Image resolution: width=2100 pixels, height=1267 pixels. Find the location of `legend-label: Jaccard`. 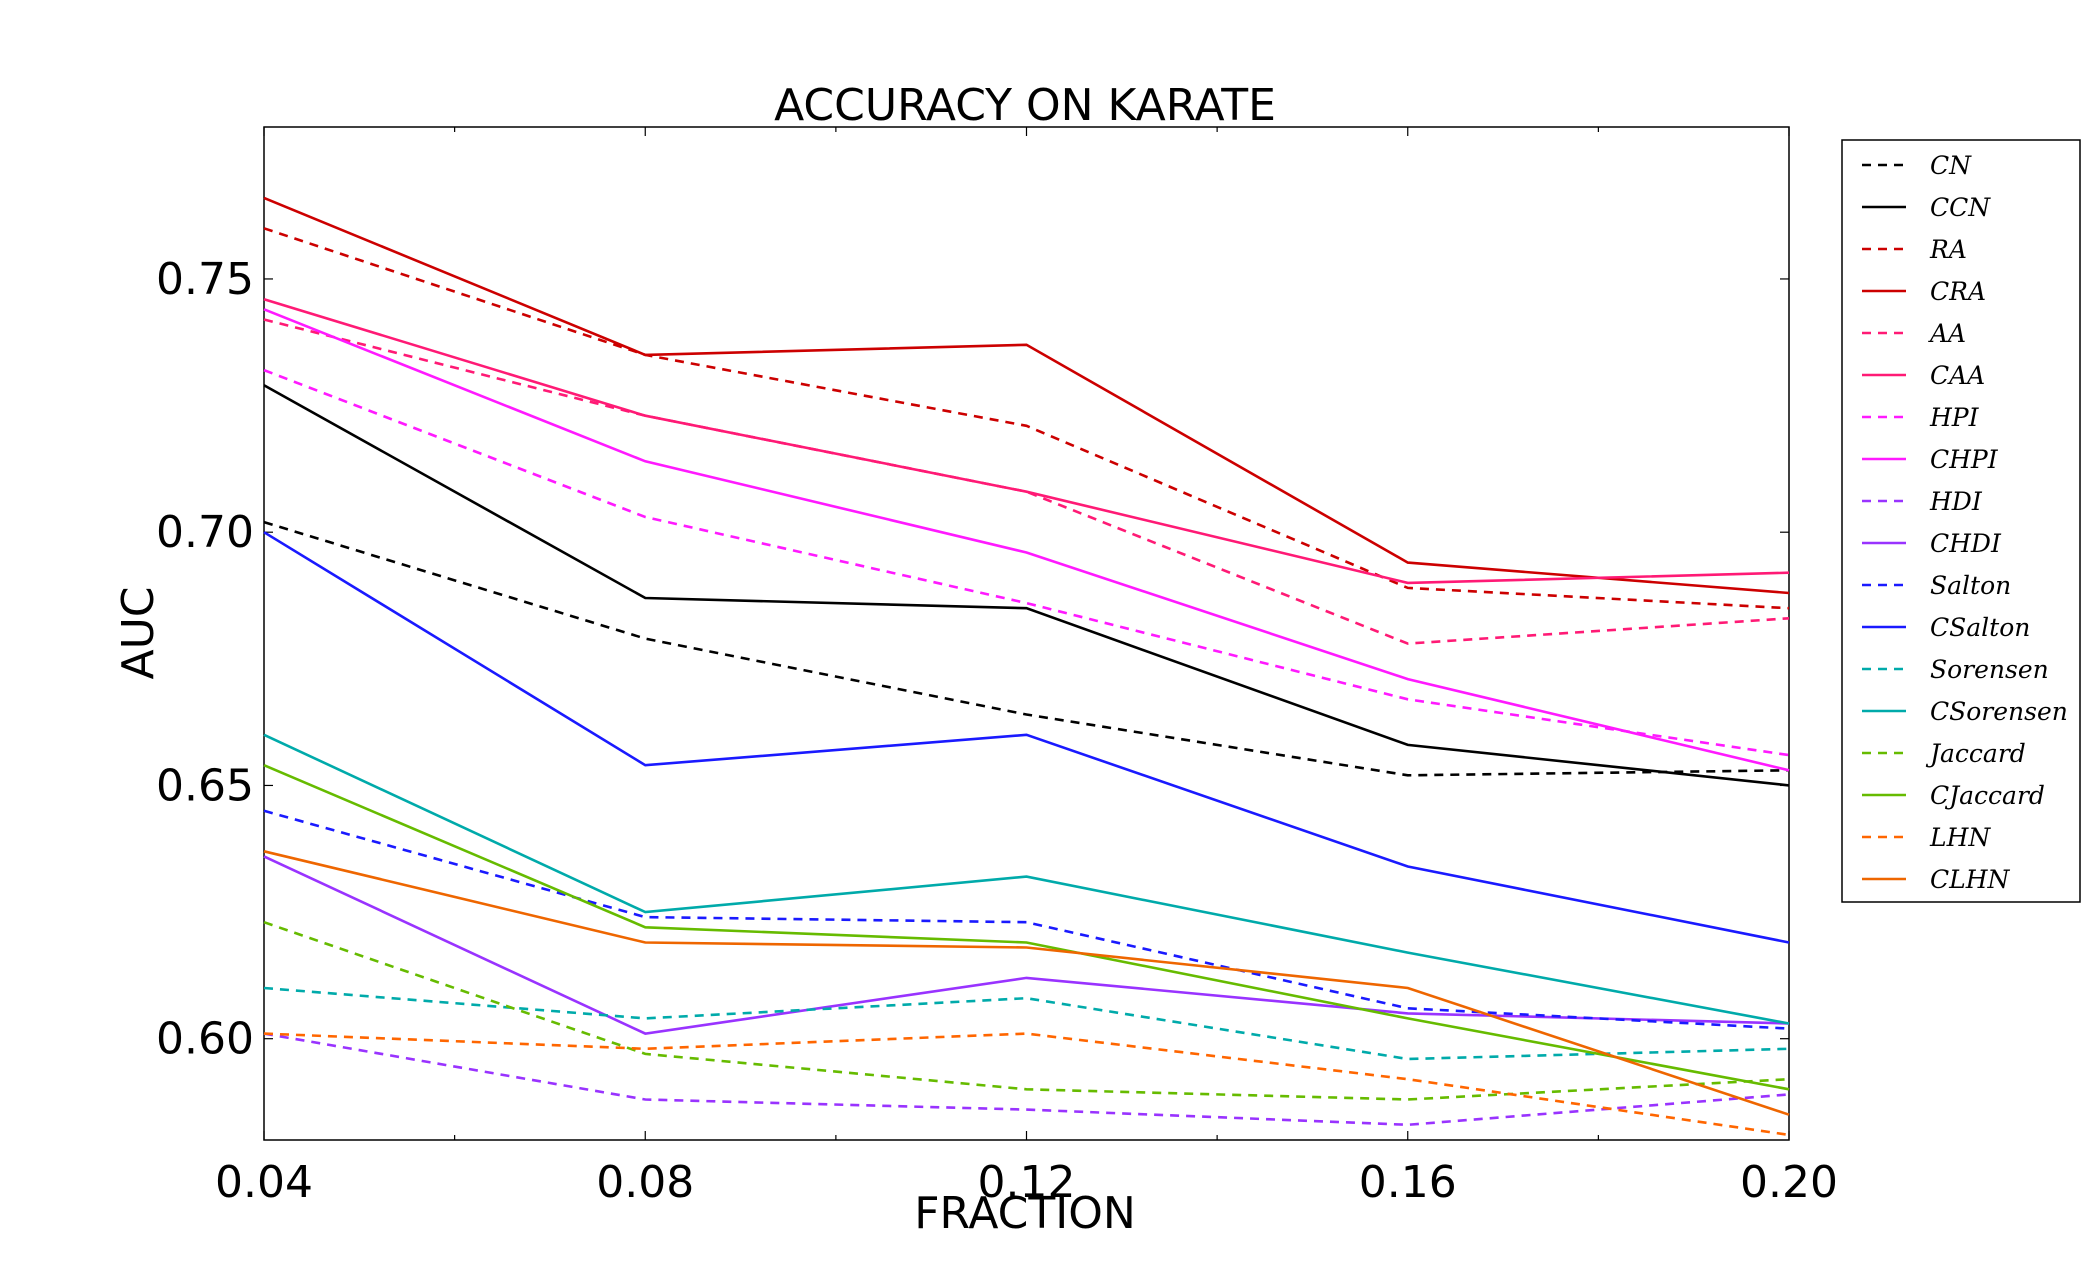

legend-label: Jaccard is located at coordinates (1975, 753).